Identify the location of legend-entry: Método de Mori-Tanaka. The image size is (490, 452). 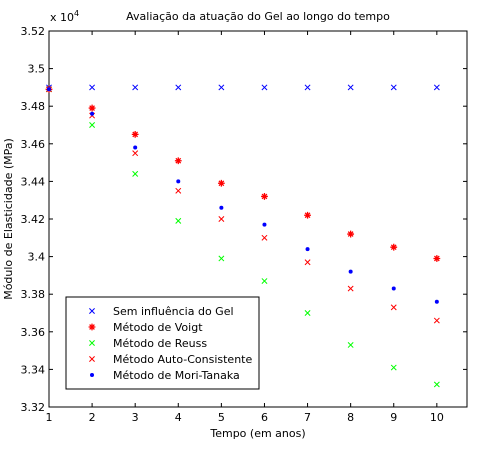
(165, 375).